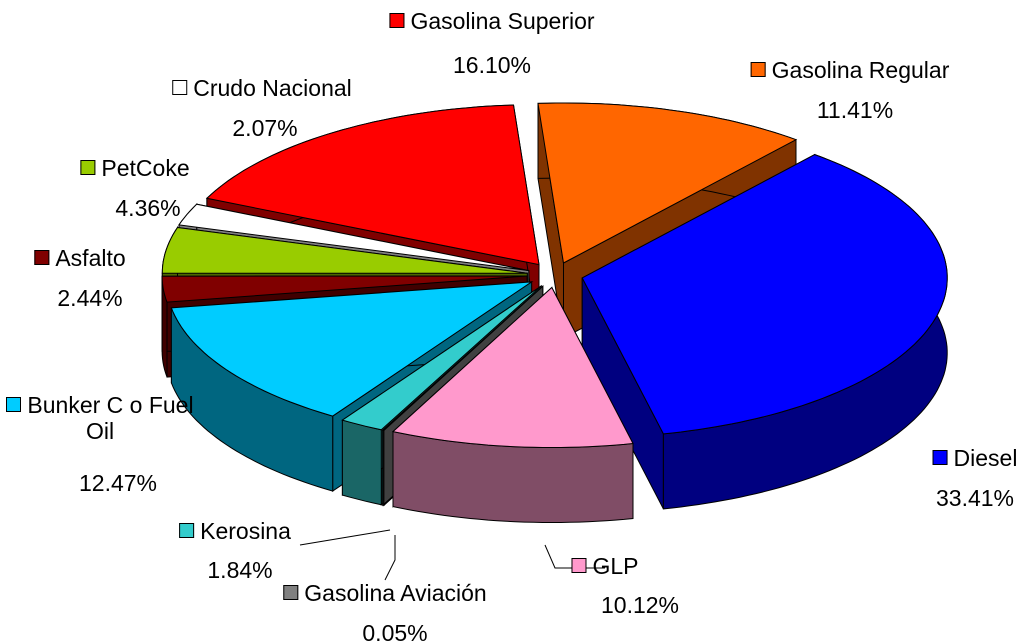  I want to click on category-label: Asfalto, so click(90, 258).